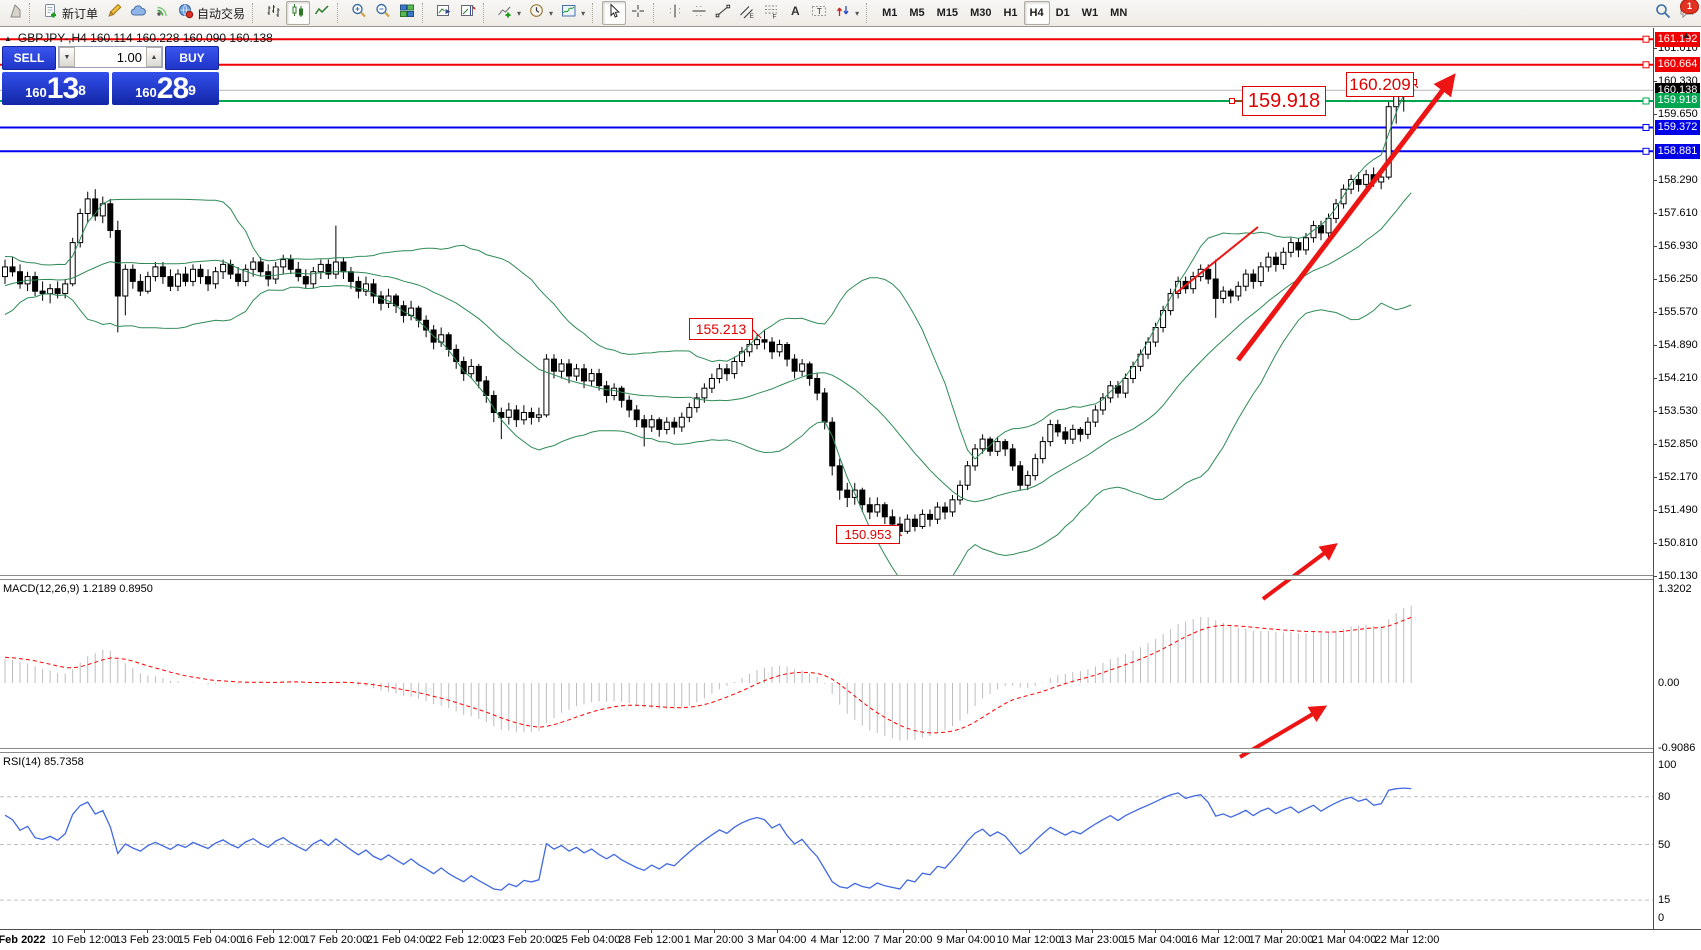  Describe the element at coordinates (595, 13) in the screenshot. I see `toolbar-separator` at that location.